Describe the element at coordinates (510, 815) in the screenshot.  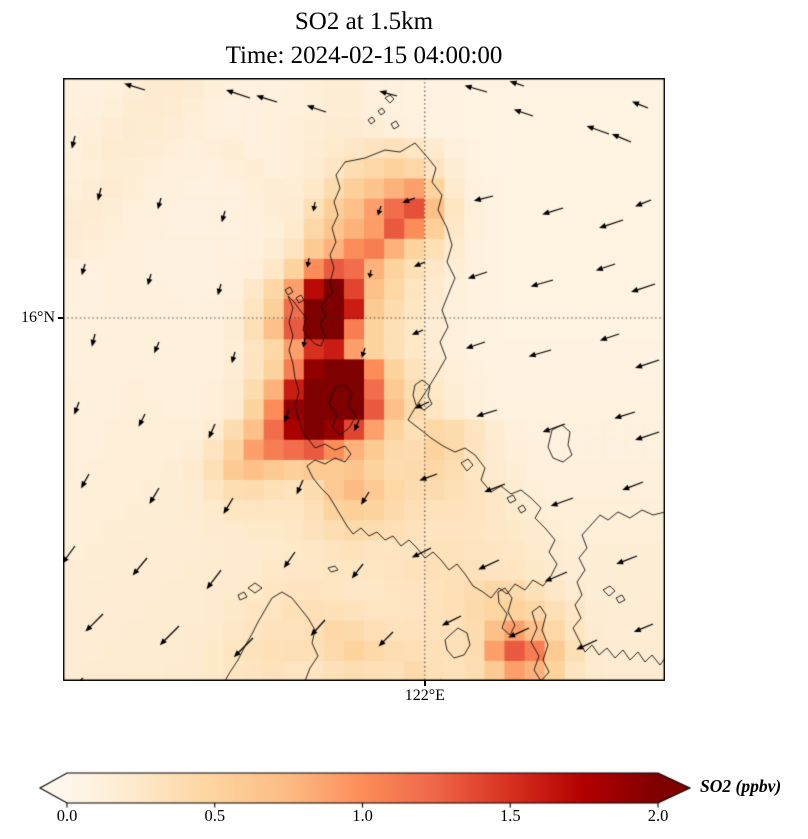
I see `colorbar-tick-label: 1.5` at that location.